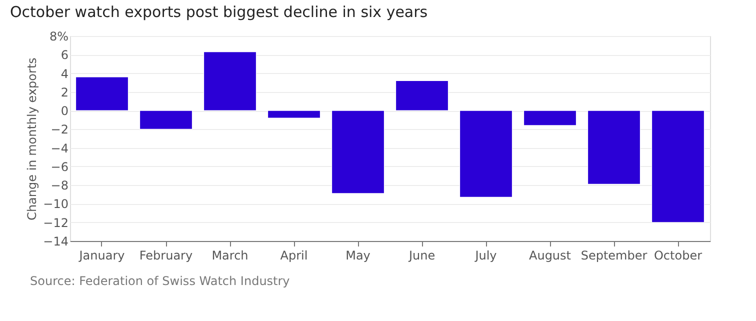  Describe the element at coordinates (219, 12) in the screenshot. I see `chart-title: October watch exports post biggest decline in six years` at that location.